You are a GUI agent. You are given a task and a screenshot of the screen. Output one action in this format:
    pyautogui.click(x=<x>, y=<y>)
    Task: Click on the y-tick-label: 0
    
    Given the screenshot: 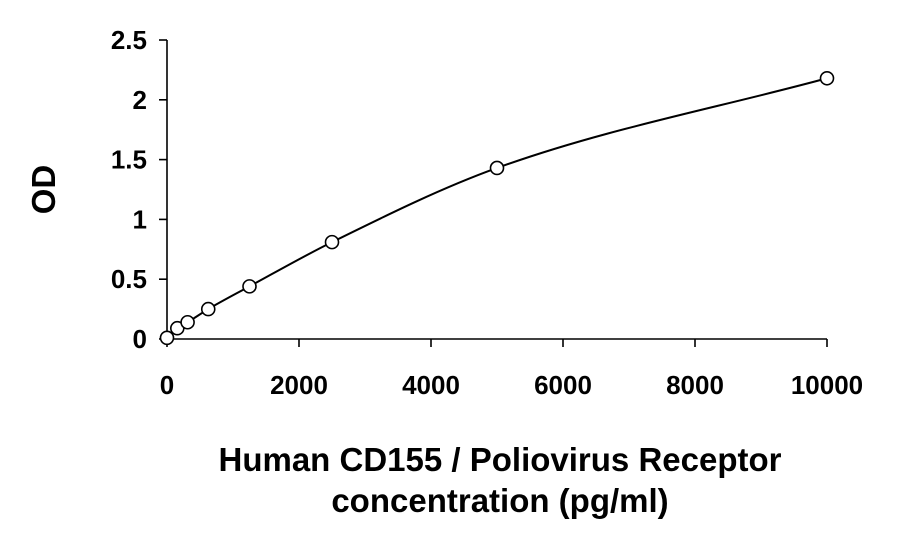 What is the action you would take?
    pyautogui.click(x=140, y=339)
    